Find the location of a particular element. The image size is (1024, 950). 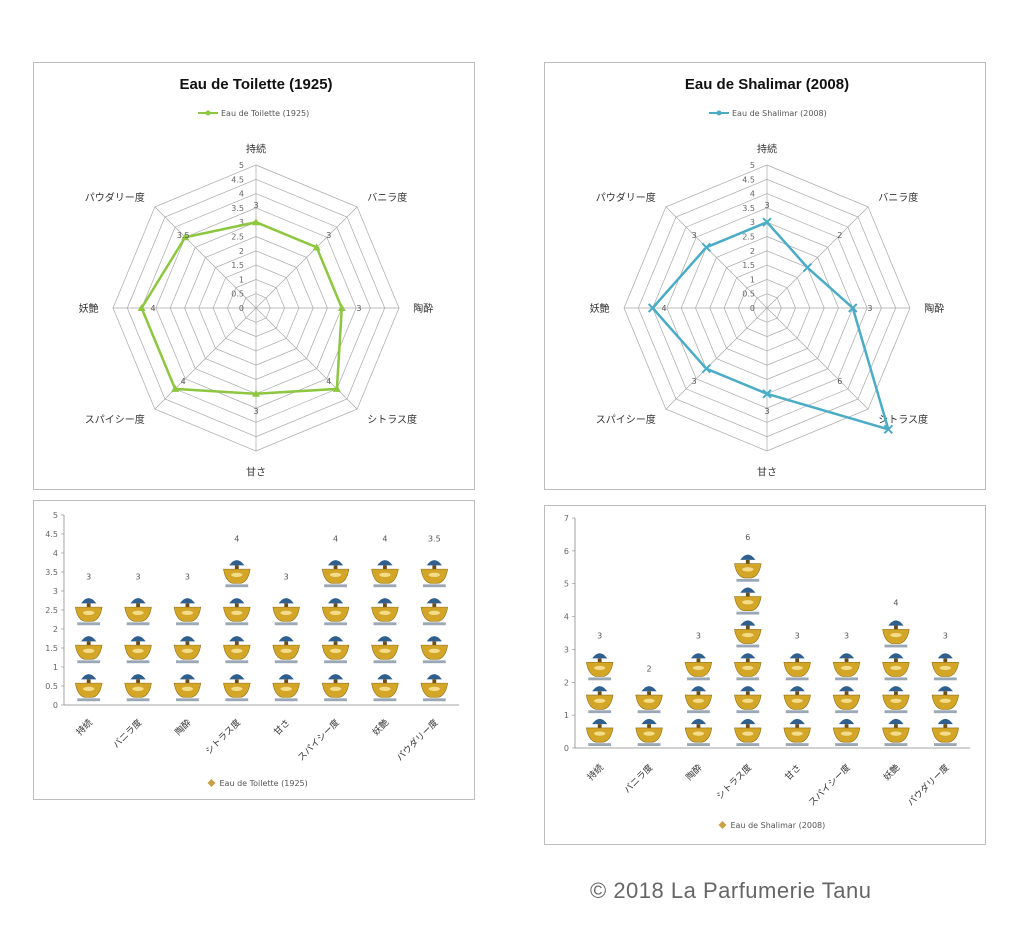

tick-label: 1 is located at coordinates (241, 279).